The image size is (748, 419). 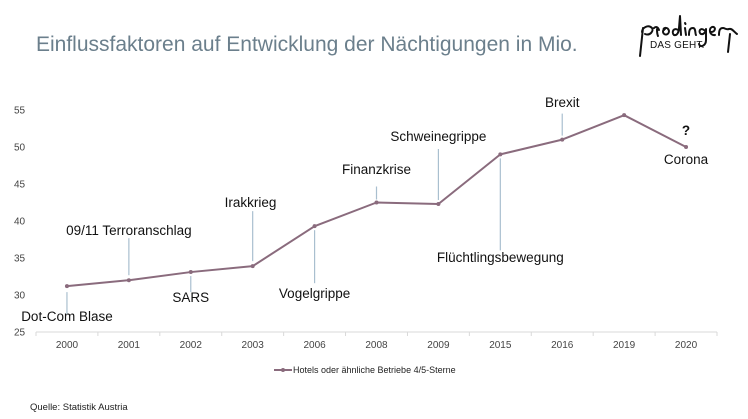 What do you see at coordinates (190, 297) in the screenshot?
I see `annotation-label: SARS` at bounding box center [190, 297].